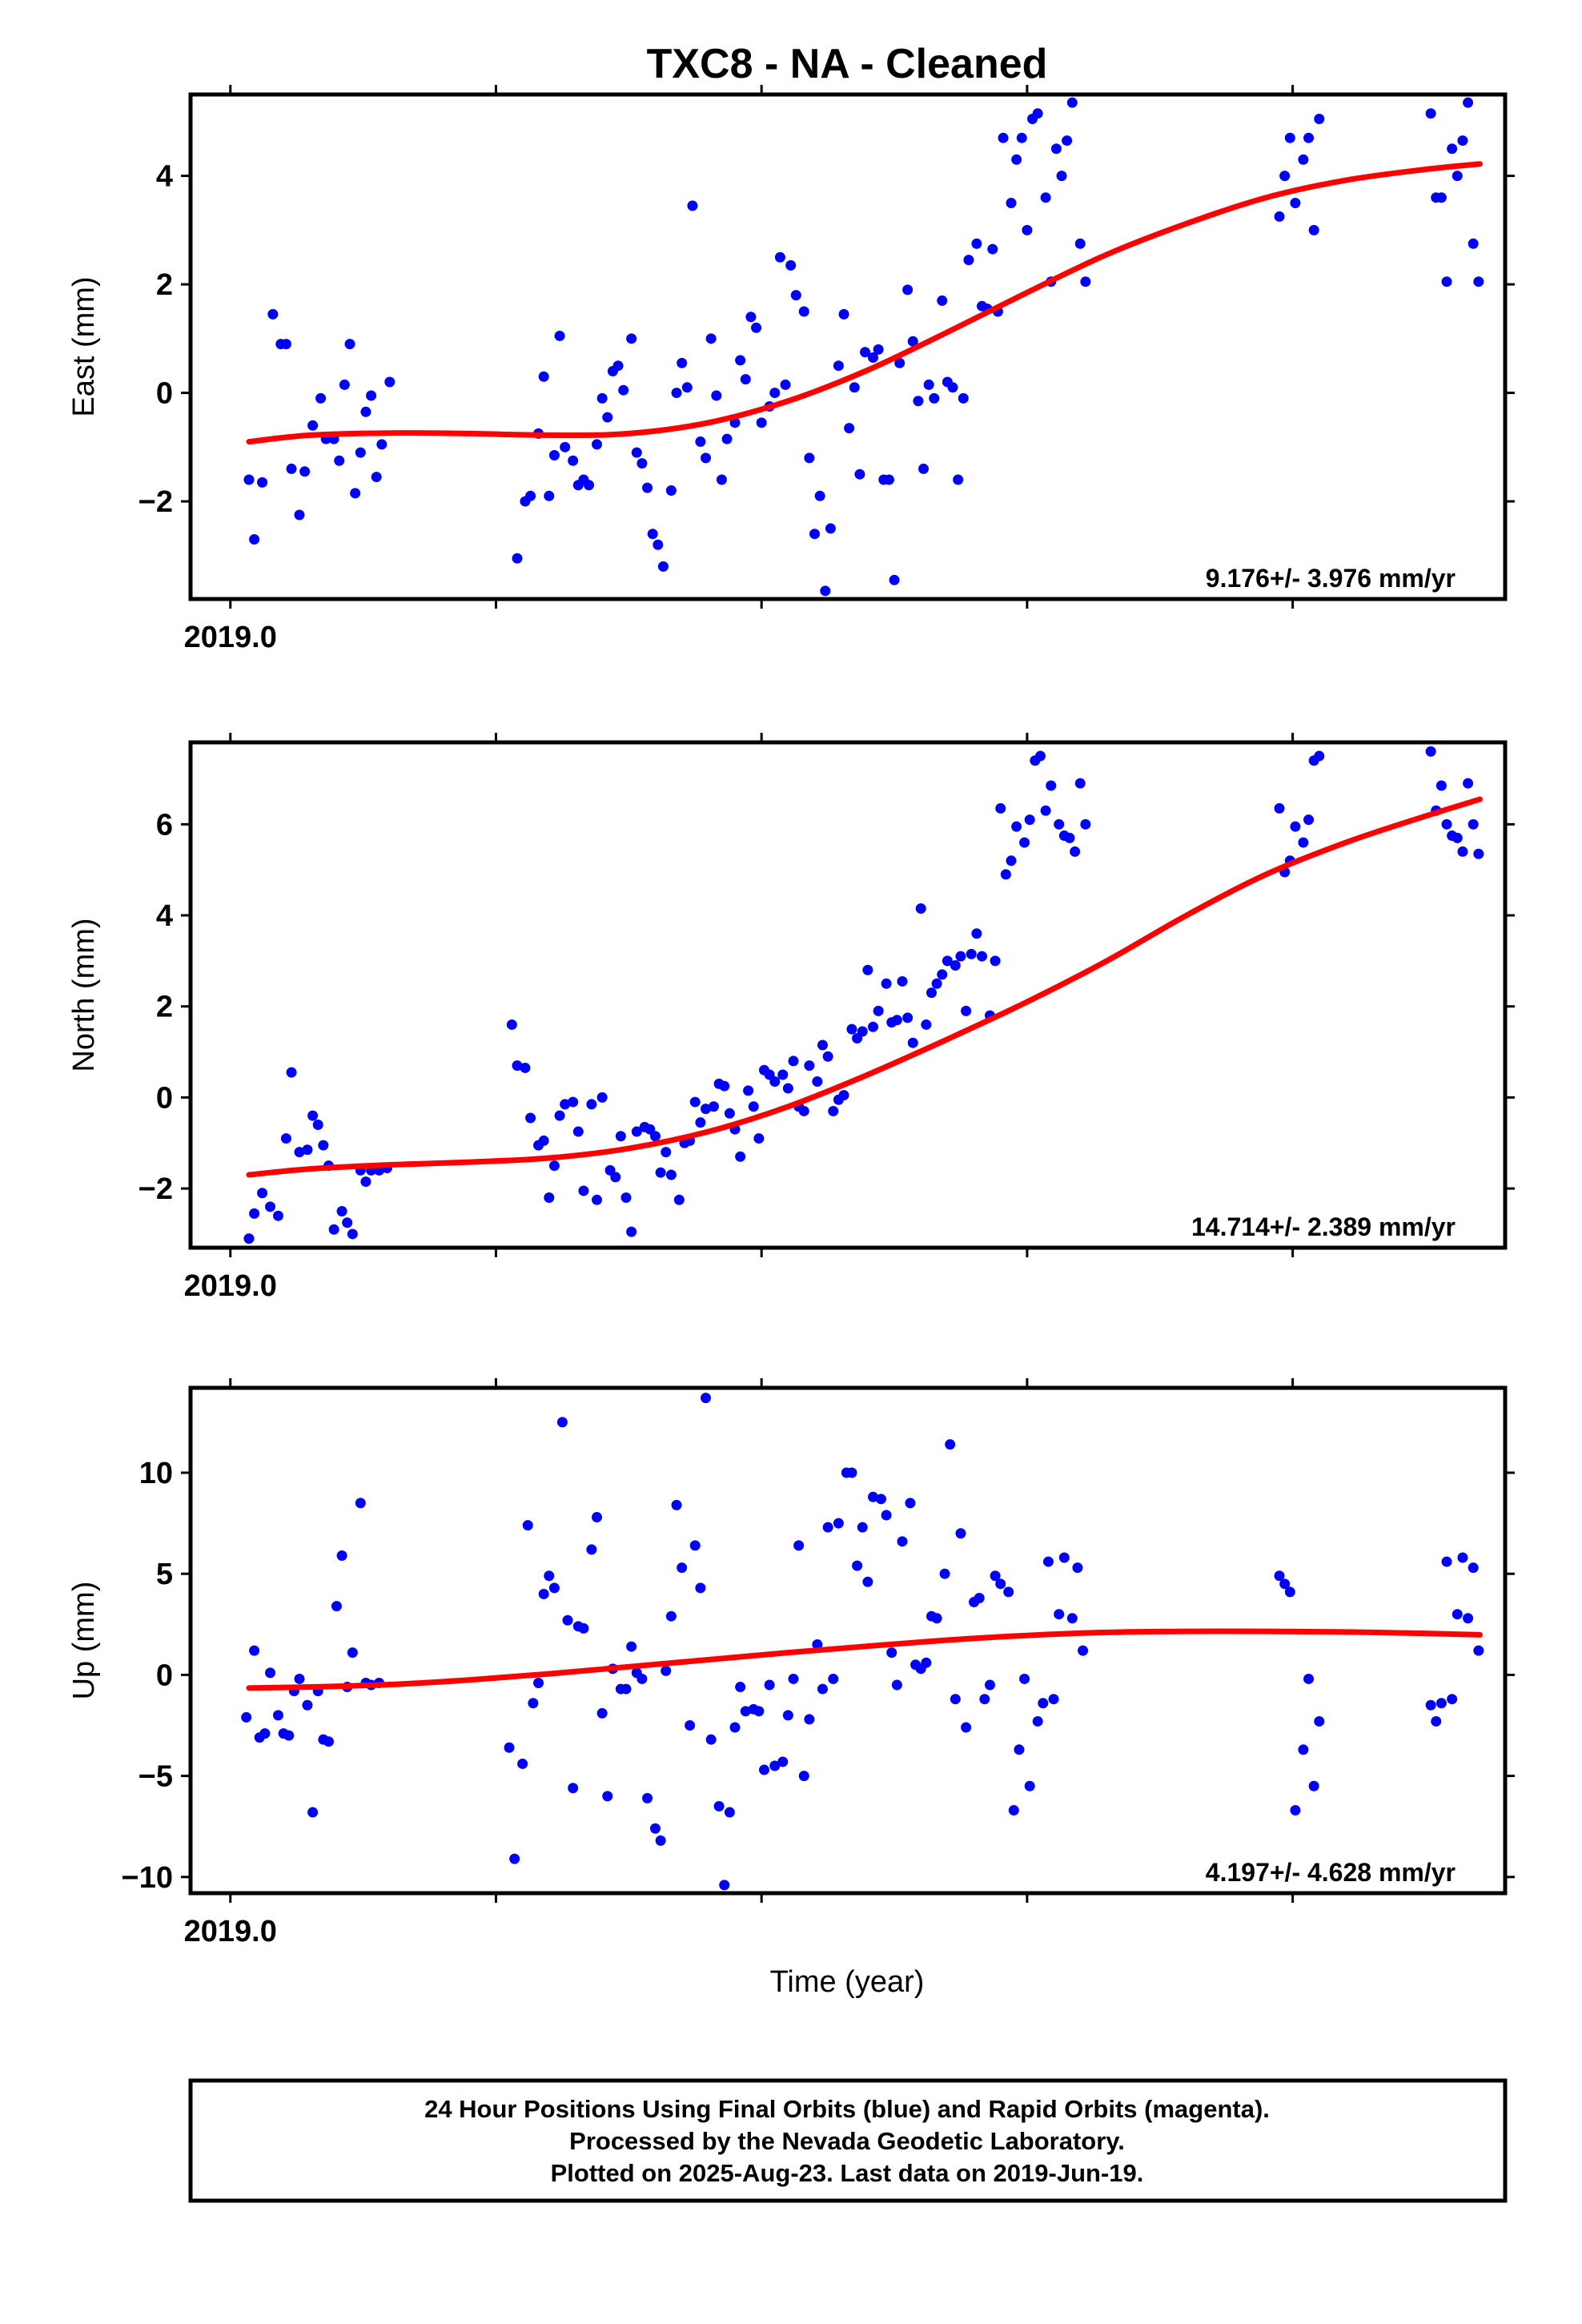  I want to click on up-ytick-label-3: 5, so click(164, 1574).